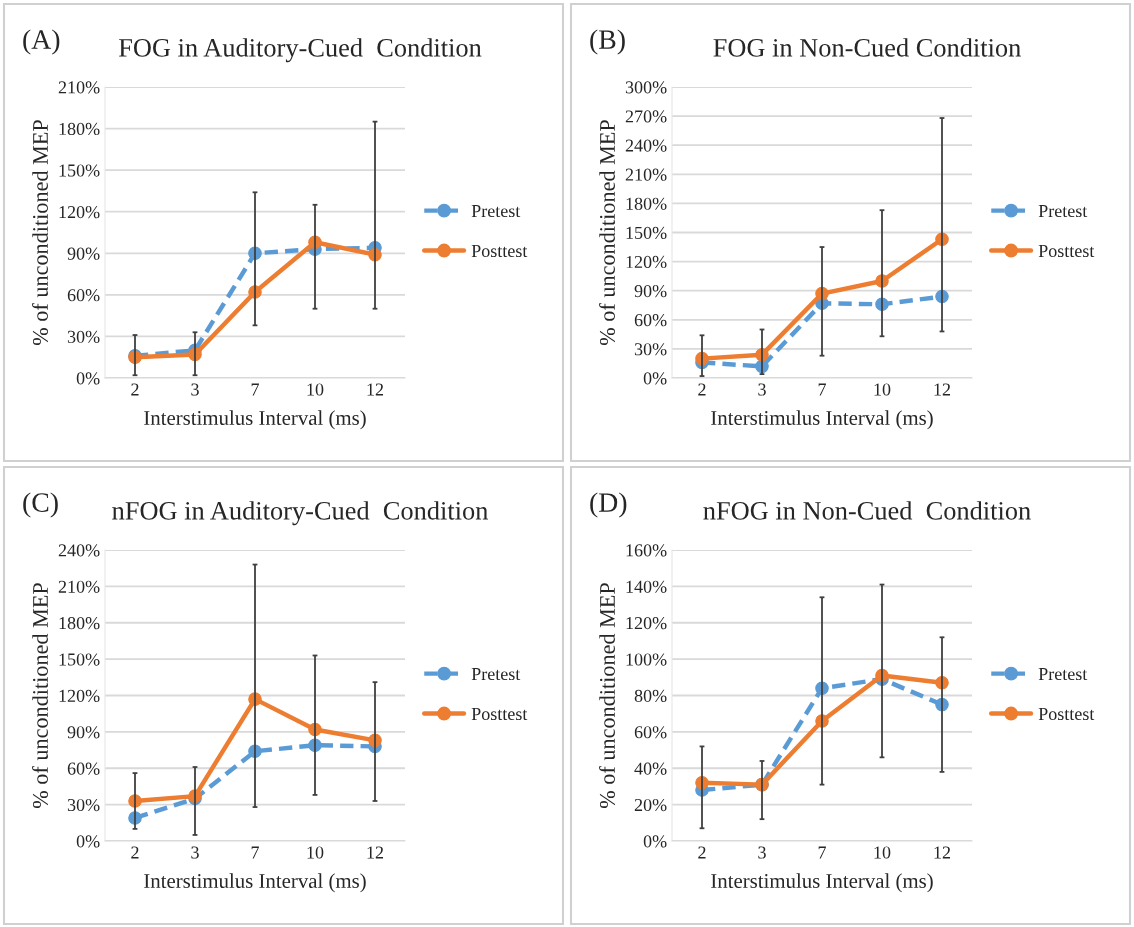  What do you see at coordinates (607, 42) in the screenshot?
I see `text: (B)` at bounding box center [607, 42].